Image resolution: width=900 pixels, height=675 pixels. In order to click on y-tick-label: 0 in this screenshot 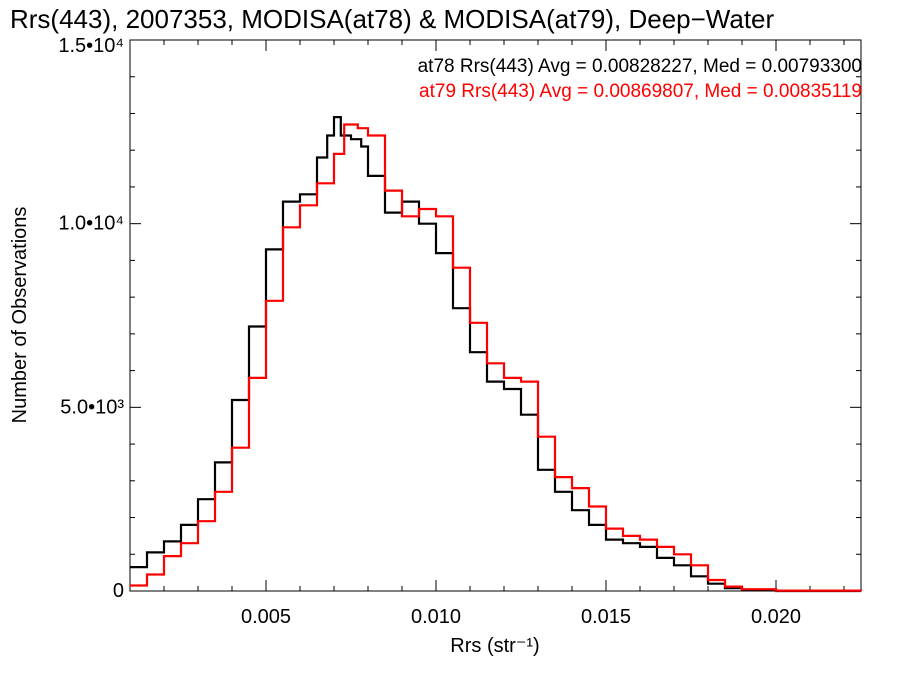, I will do `click(118, 591)`.